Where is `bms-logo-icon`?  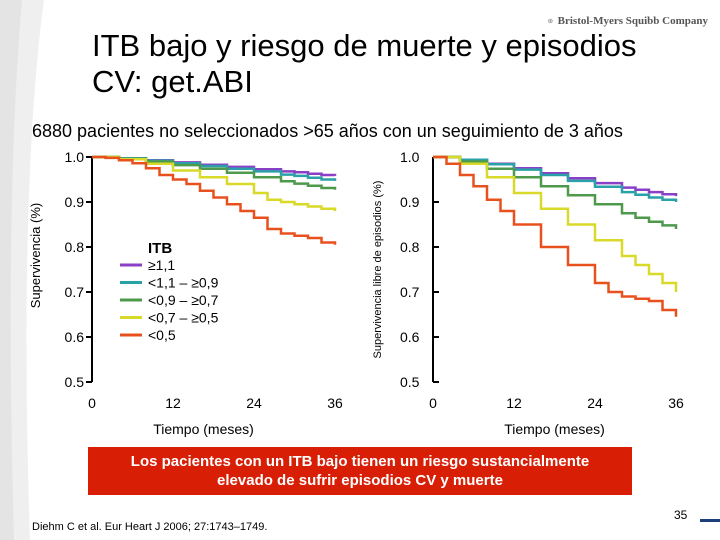
bms-logo-icon is located at coordinates (550, 21).